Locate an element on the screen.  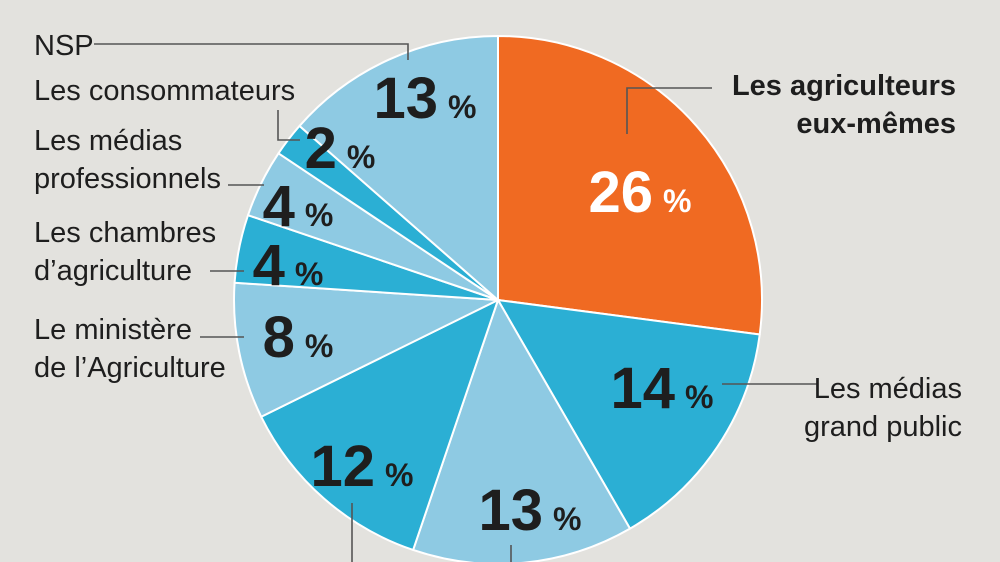
category-label-line: professionnels is located at coordinates (127, 179).